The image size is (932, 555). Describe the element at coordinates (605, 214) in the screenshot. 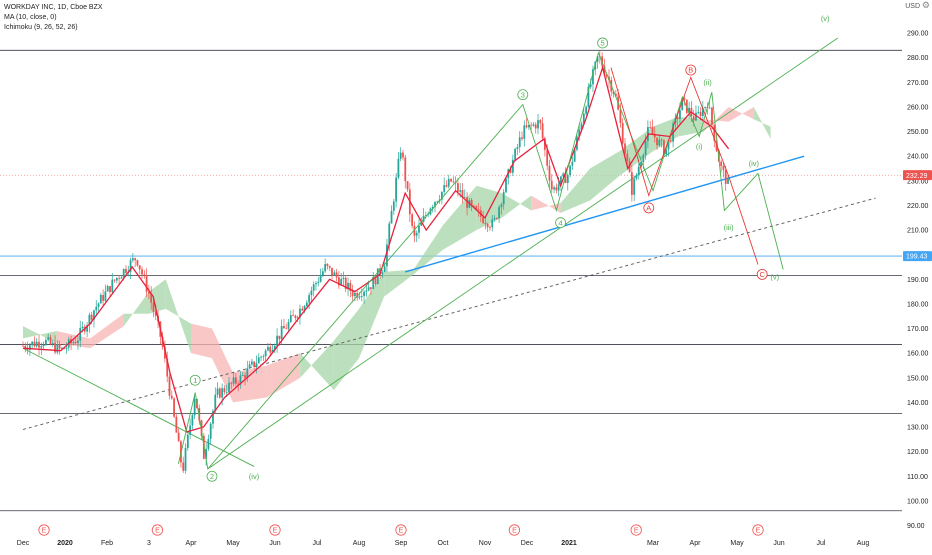

I see `trendline-blue-support` at that location.